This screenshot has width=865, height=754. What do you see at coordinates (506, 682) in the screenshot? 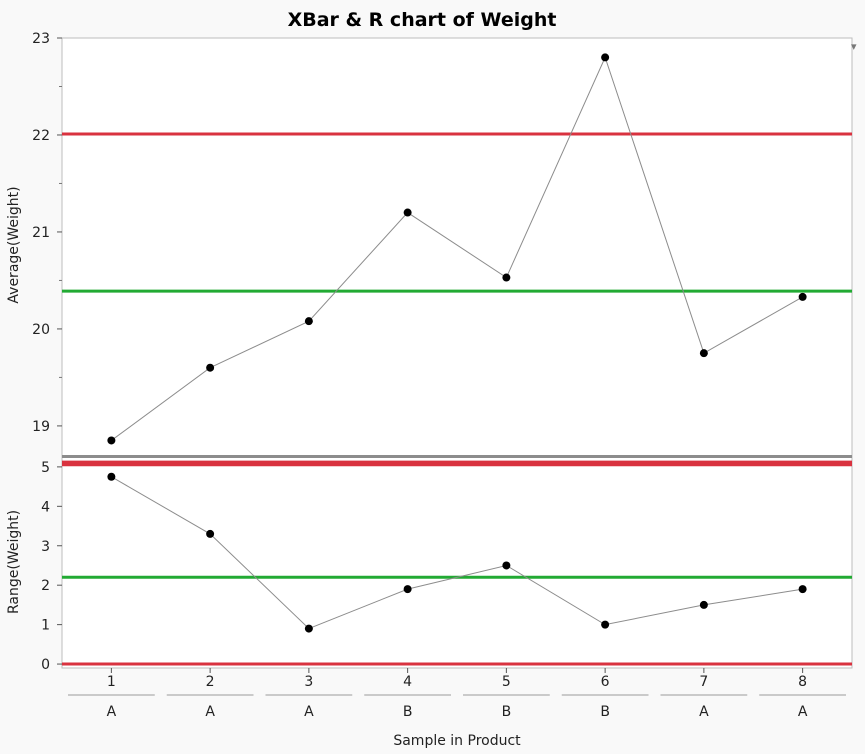
I see `x-tick-label: 5` at bounding box center [506, 682].